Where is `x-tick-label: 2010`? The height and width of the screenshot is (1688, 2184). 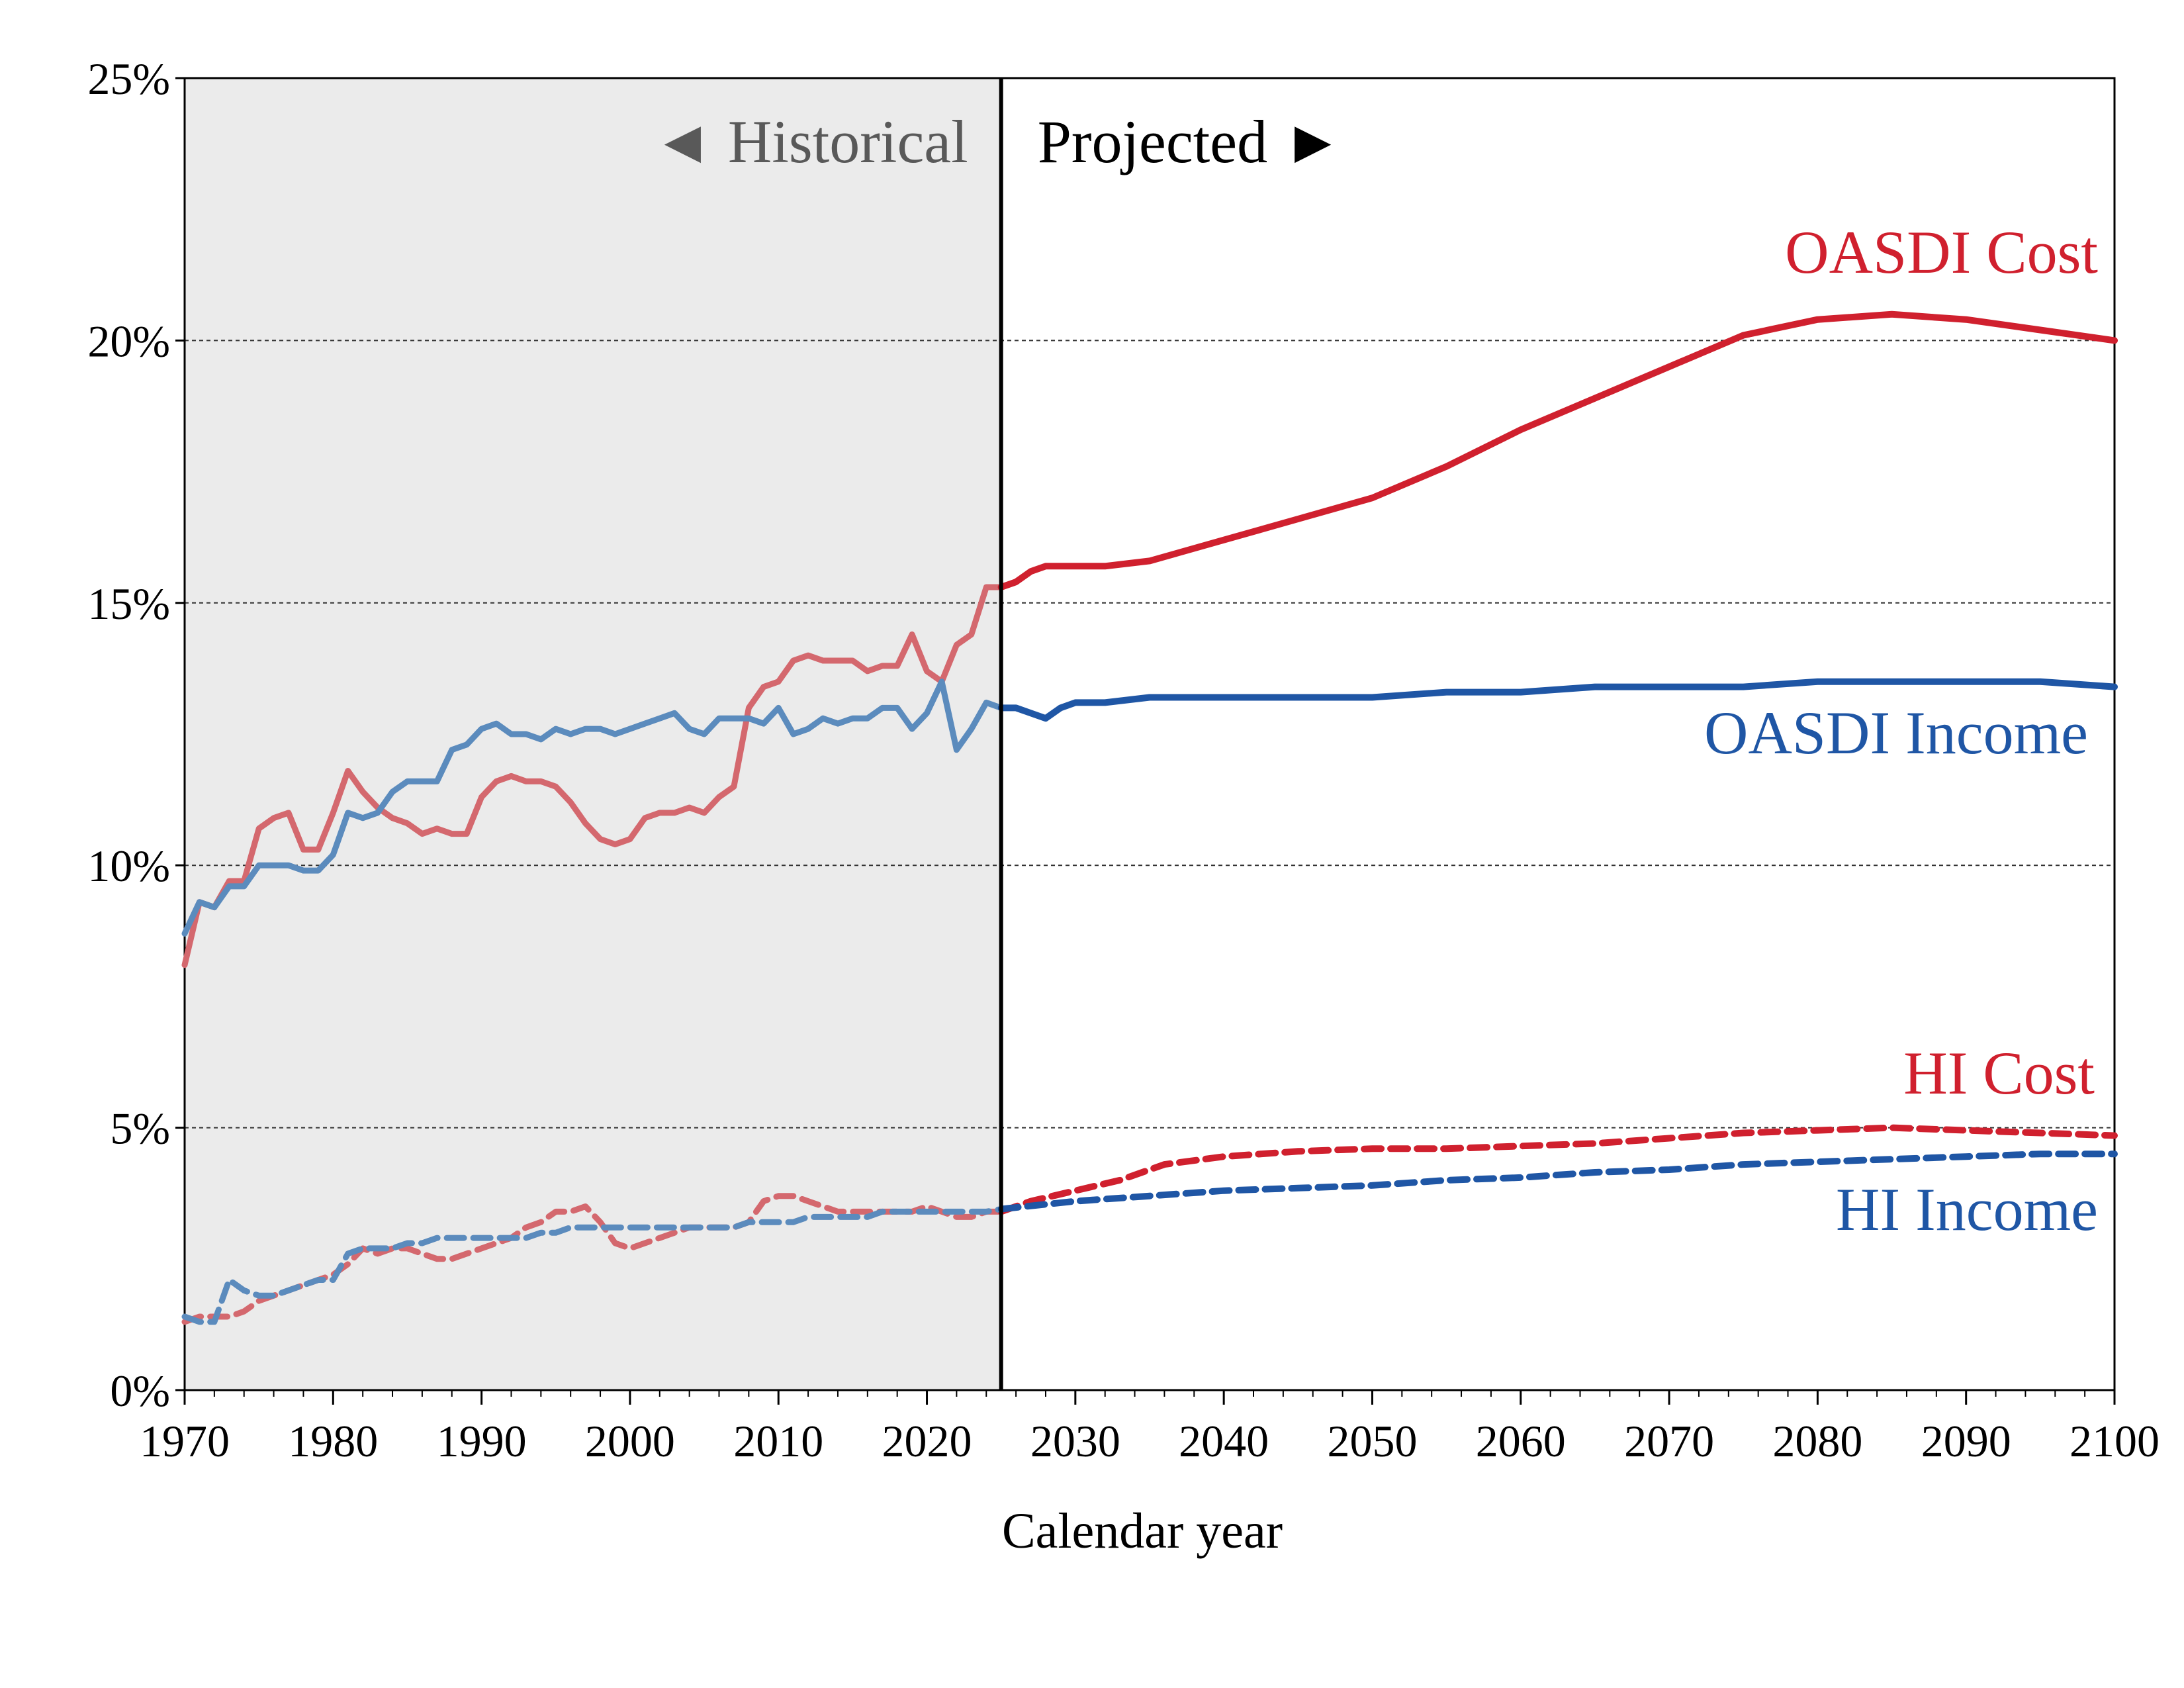 x-tick-label: 2010 is located at coordinates (778, 1441).